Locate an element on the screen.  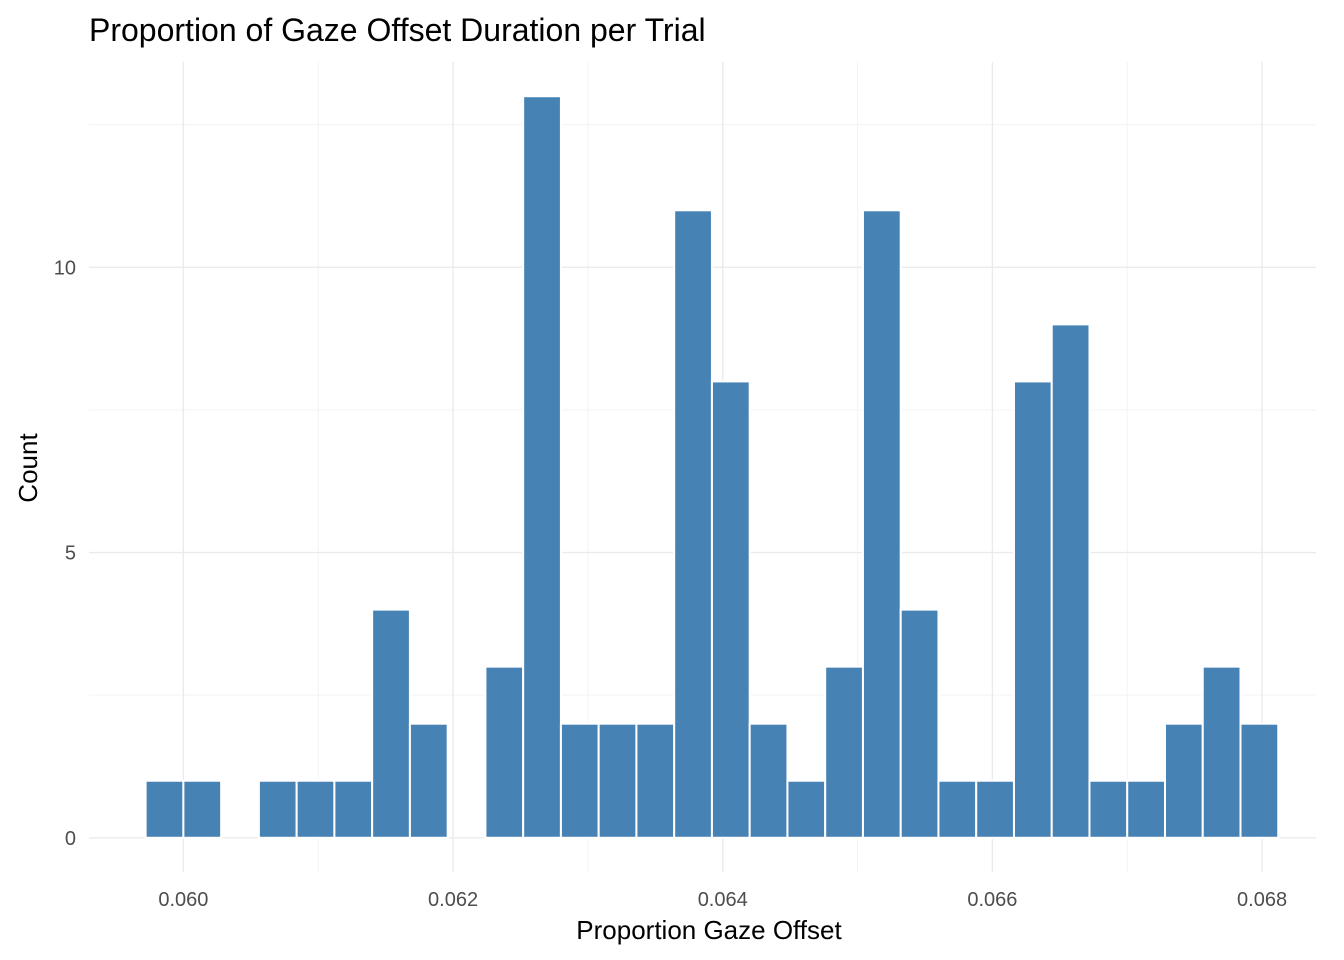
y-tick-label: 0 is located at coordinates (70, 839).